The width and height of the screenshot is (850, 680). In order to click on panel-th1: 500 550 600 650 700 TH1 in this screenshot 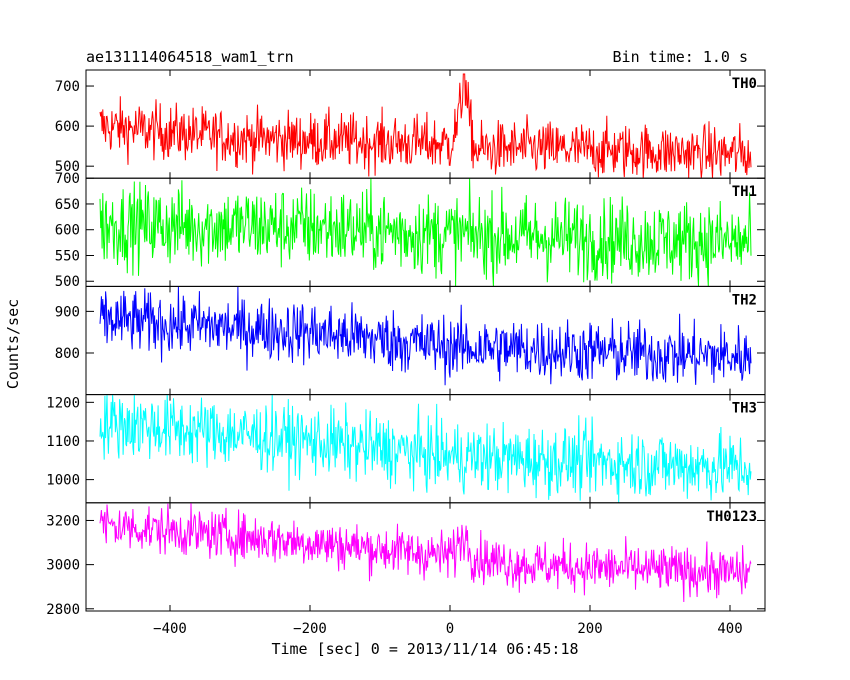, I will do `click(410, 230)`.